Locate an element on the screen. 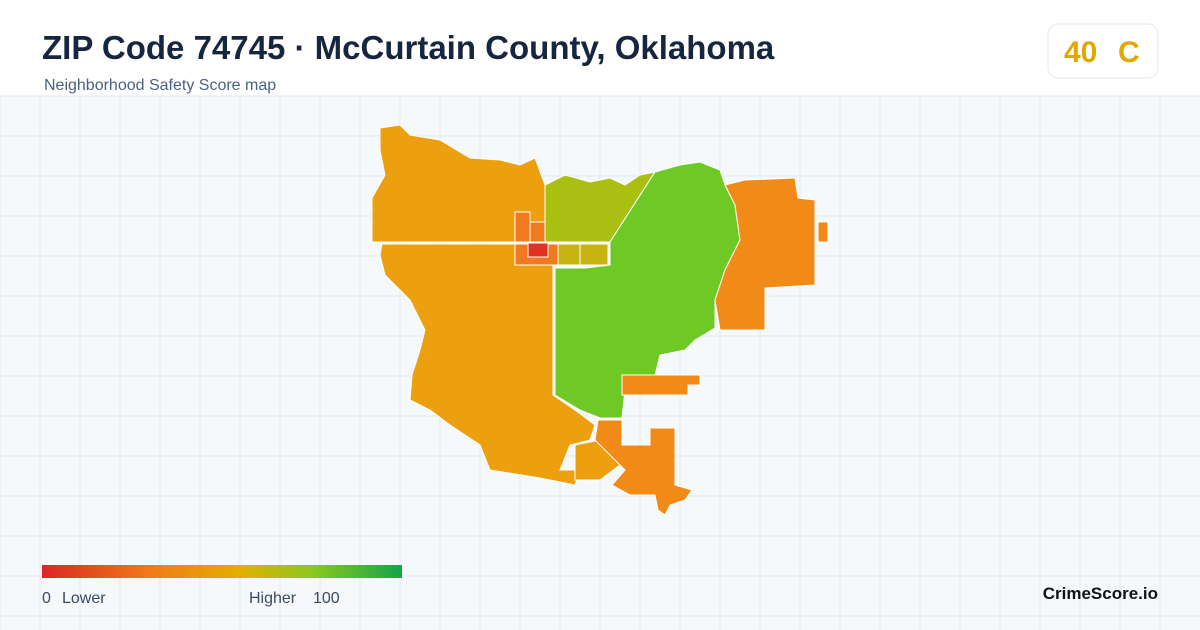 The image size is (1200, 630). score-grade: C is located at coordinates (1129, 52).